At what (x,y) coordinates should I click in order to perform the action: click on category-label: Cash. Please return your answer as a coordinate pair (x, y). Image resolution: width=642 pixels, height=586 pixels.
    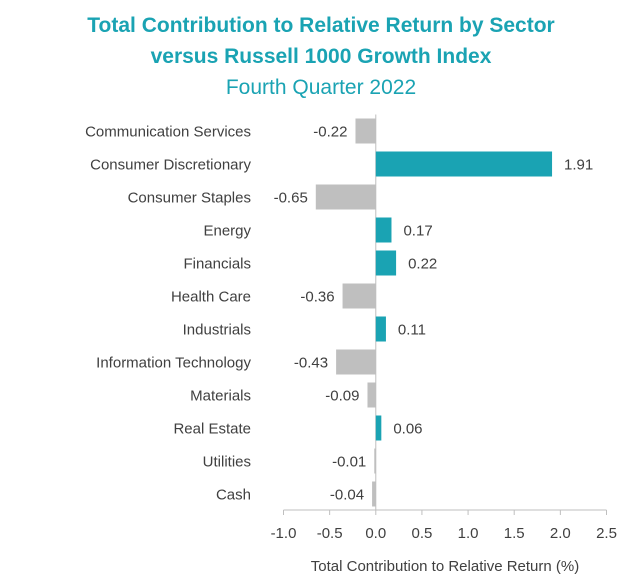
    Looking at the image, I should click on (233, 495).